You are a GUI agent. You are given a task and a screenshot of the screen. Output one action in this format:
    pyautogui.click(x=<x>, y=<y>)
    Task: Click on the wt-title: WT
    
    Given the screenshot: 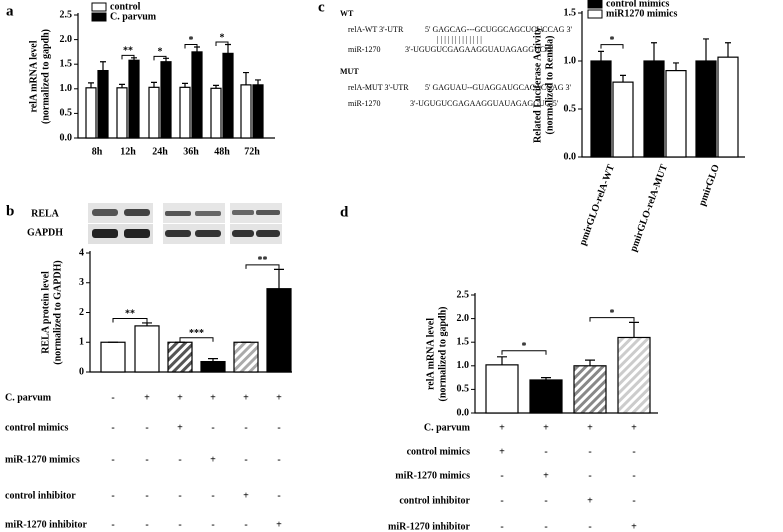 What is the action you would take?
    pyautogui.click(x=347, y=13)
    